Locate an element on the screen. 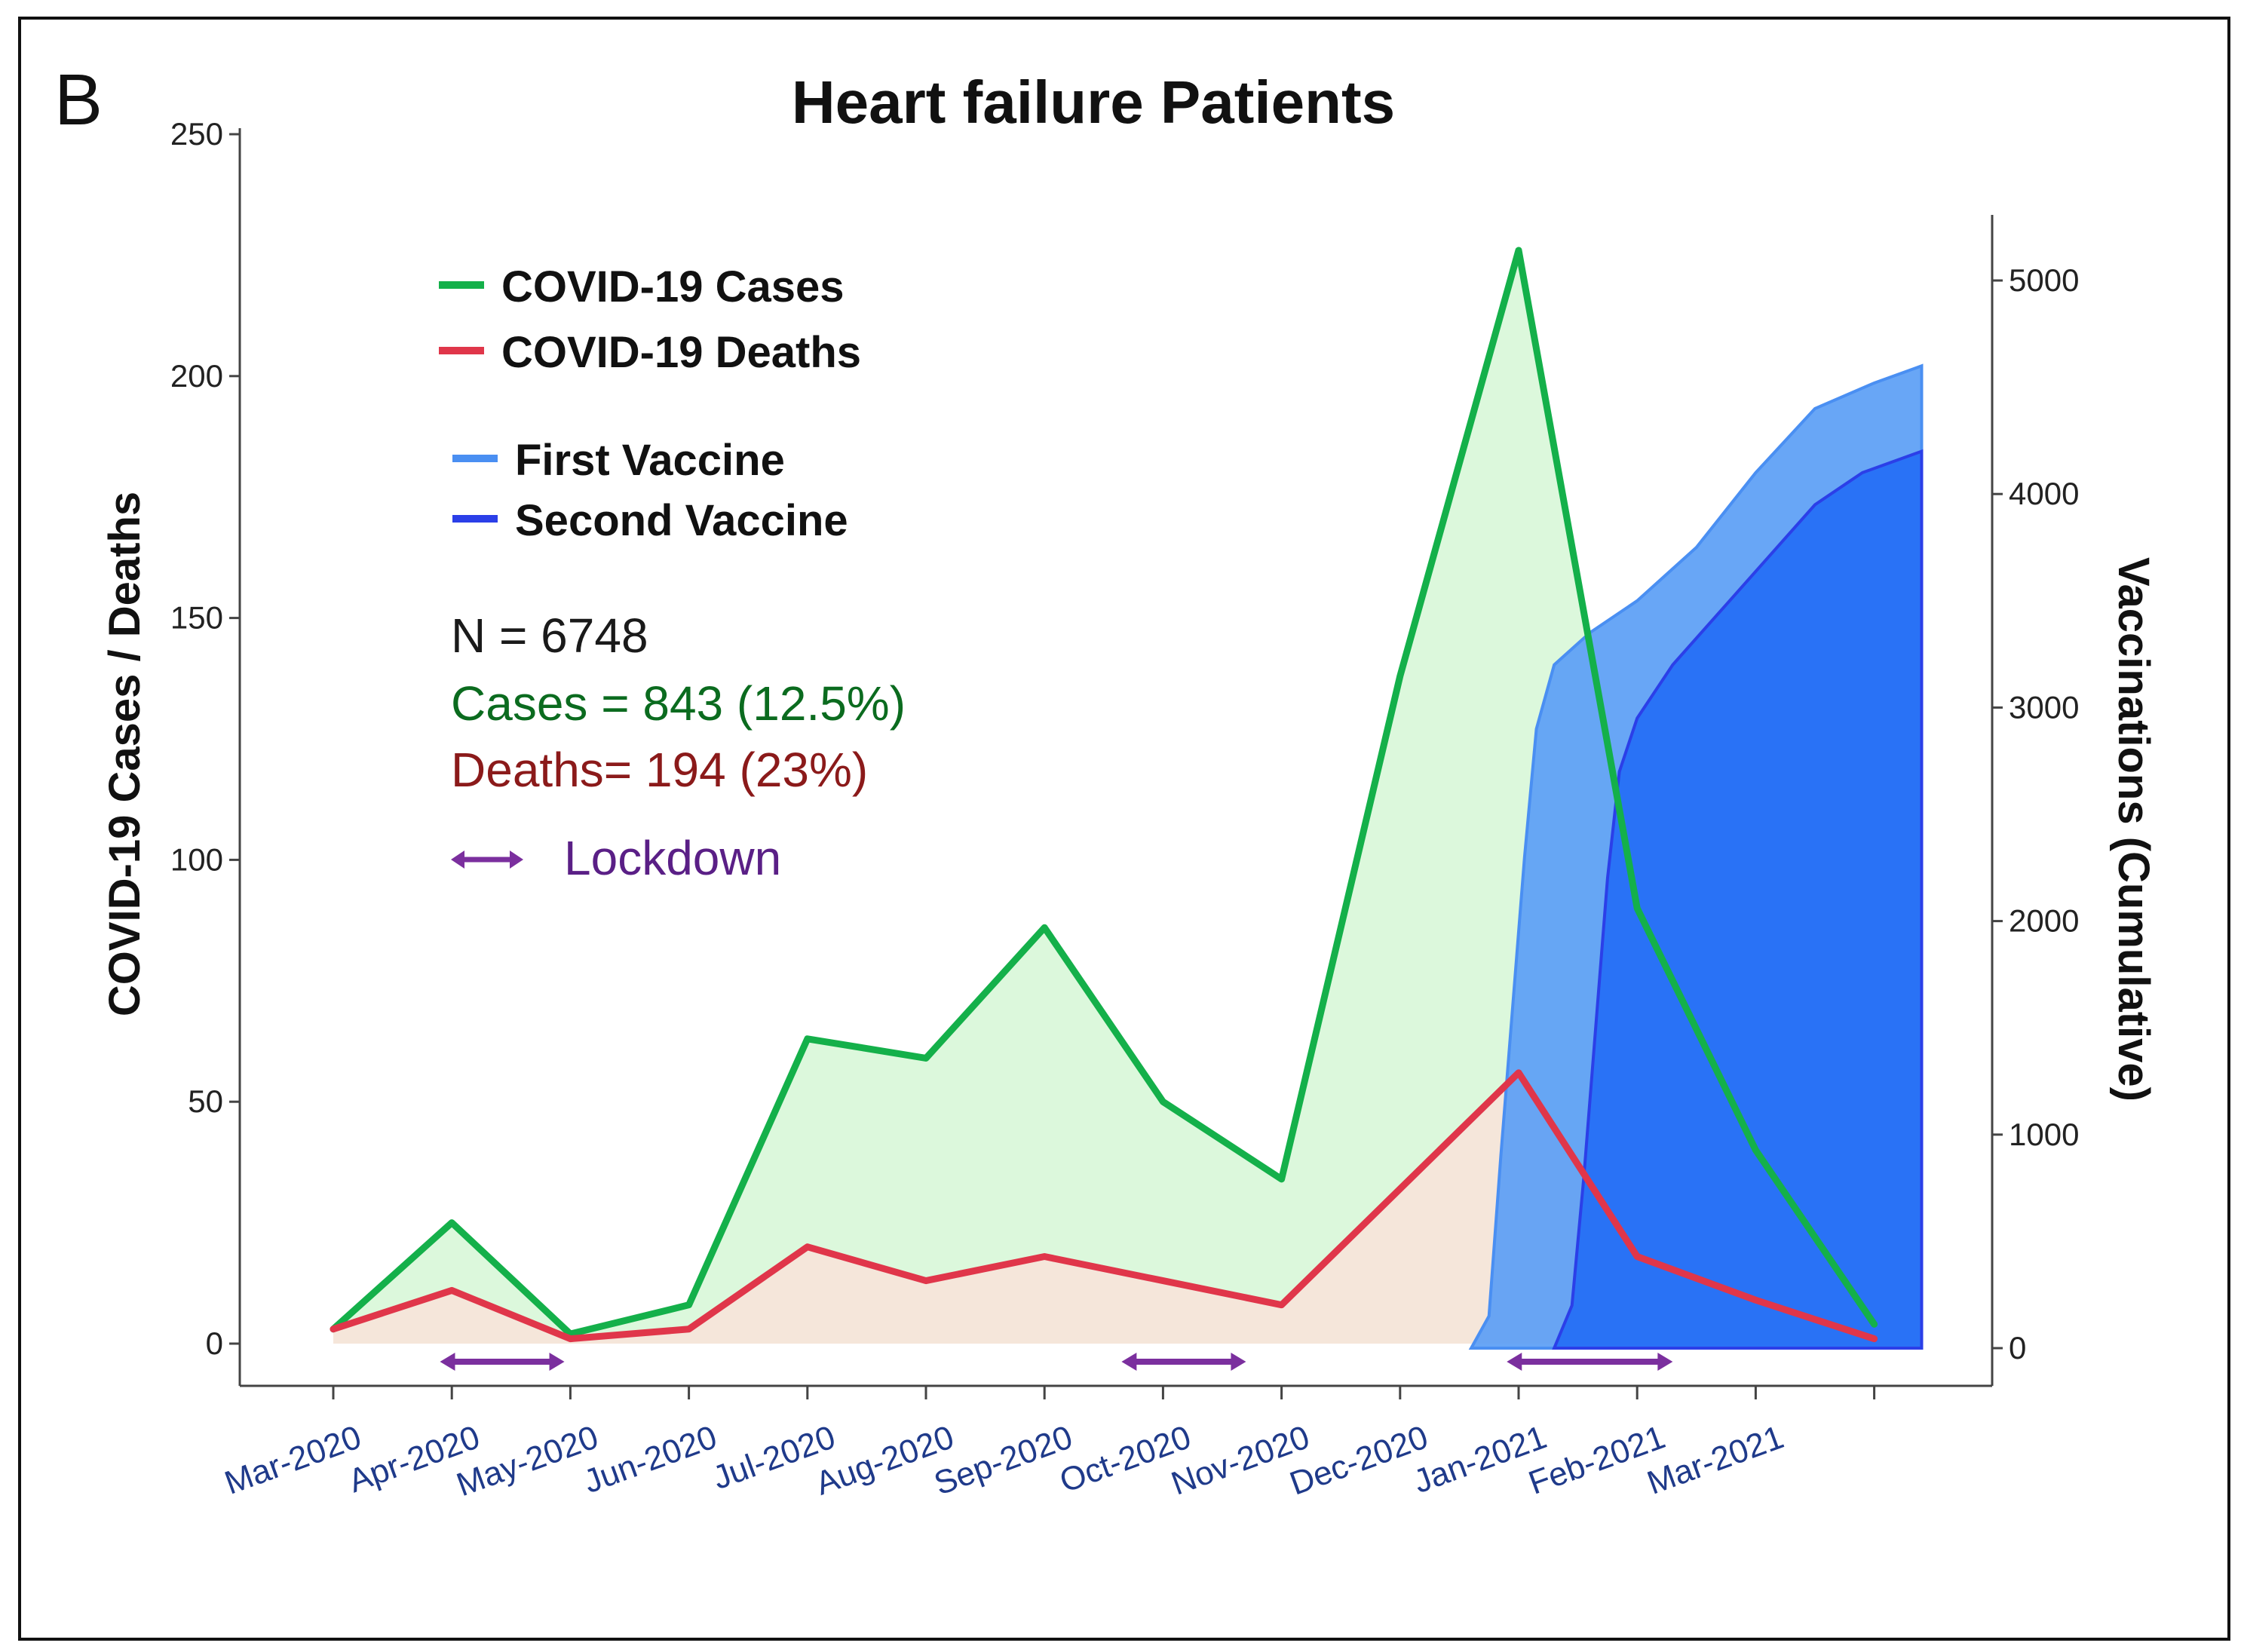 The width and height of the screenshot is (2244, 1652). left-tick-label: 250 is located at coordinates (196, 134).